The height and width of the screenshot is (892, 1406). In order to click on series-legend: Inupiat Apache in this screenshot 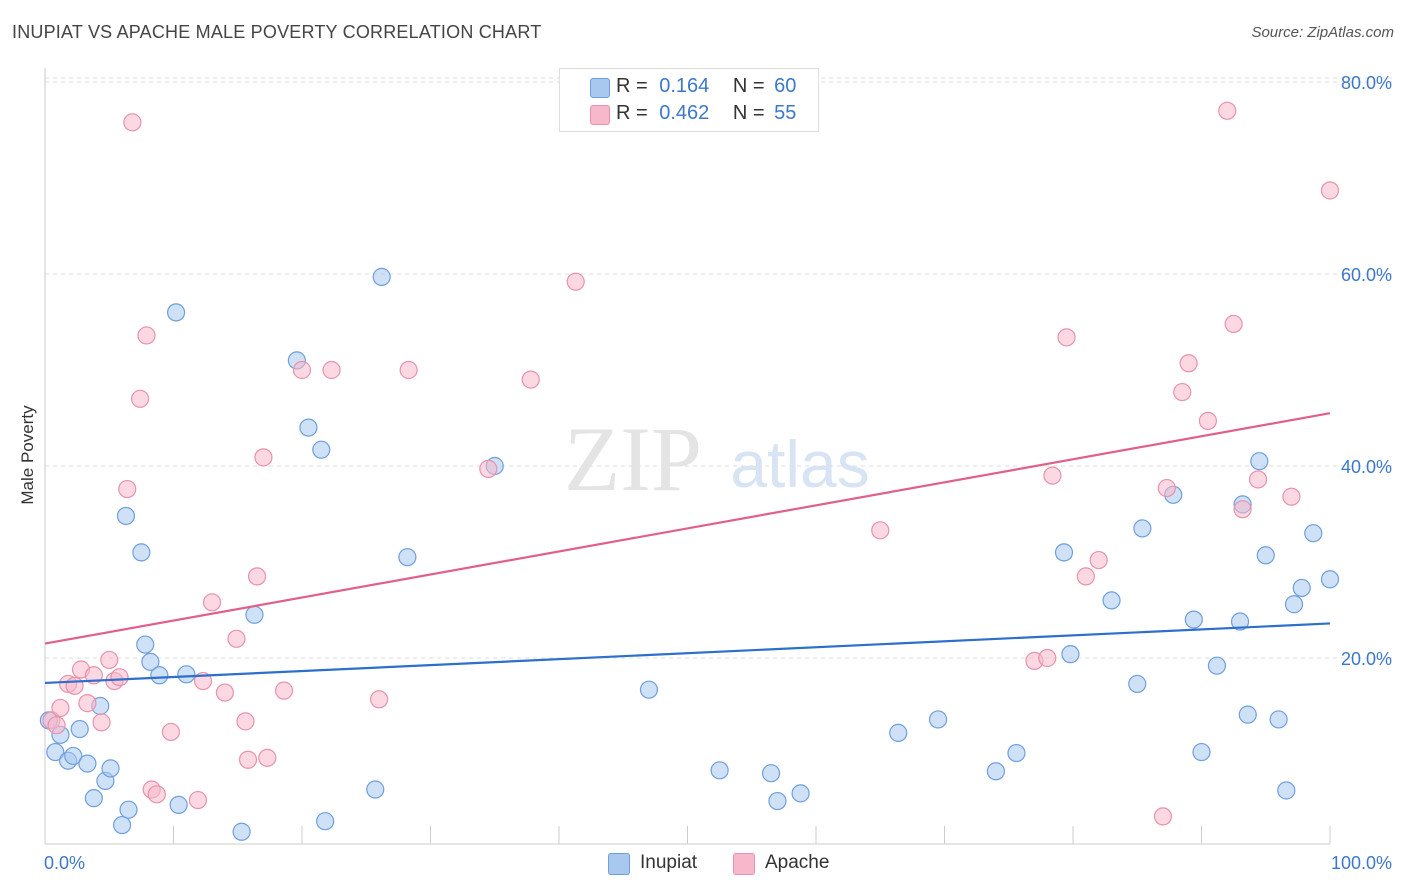, I will do `click(703, 865)`.